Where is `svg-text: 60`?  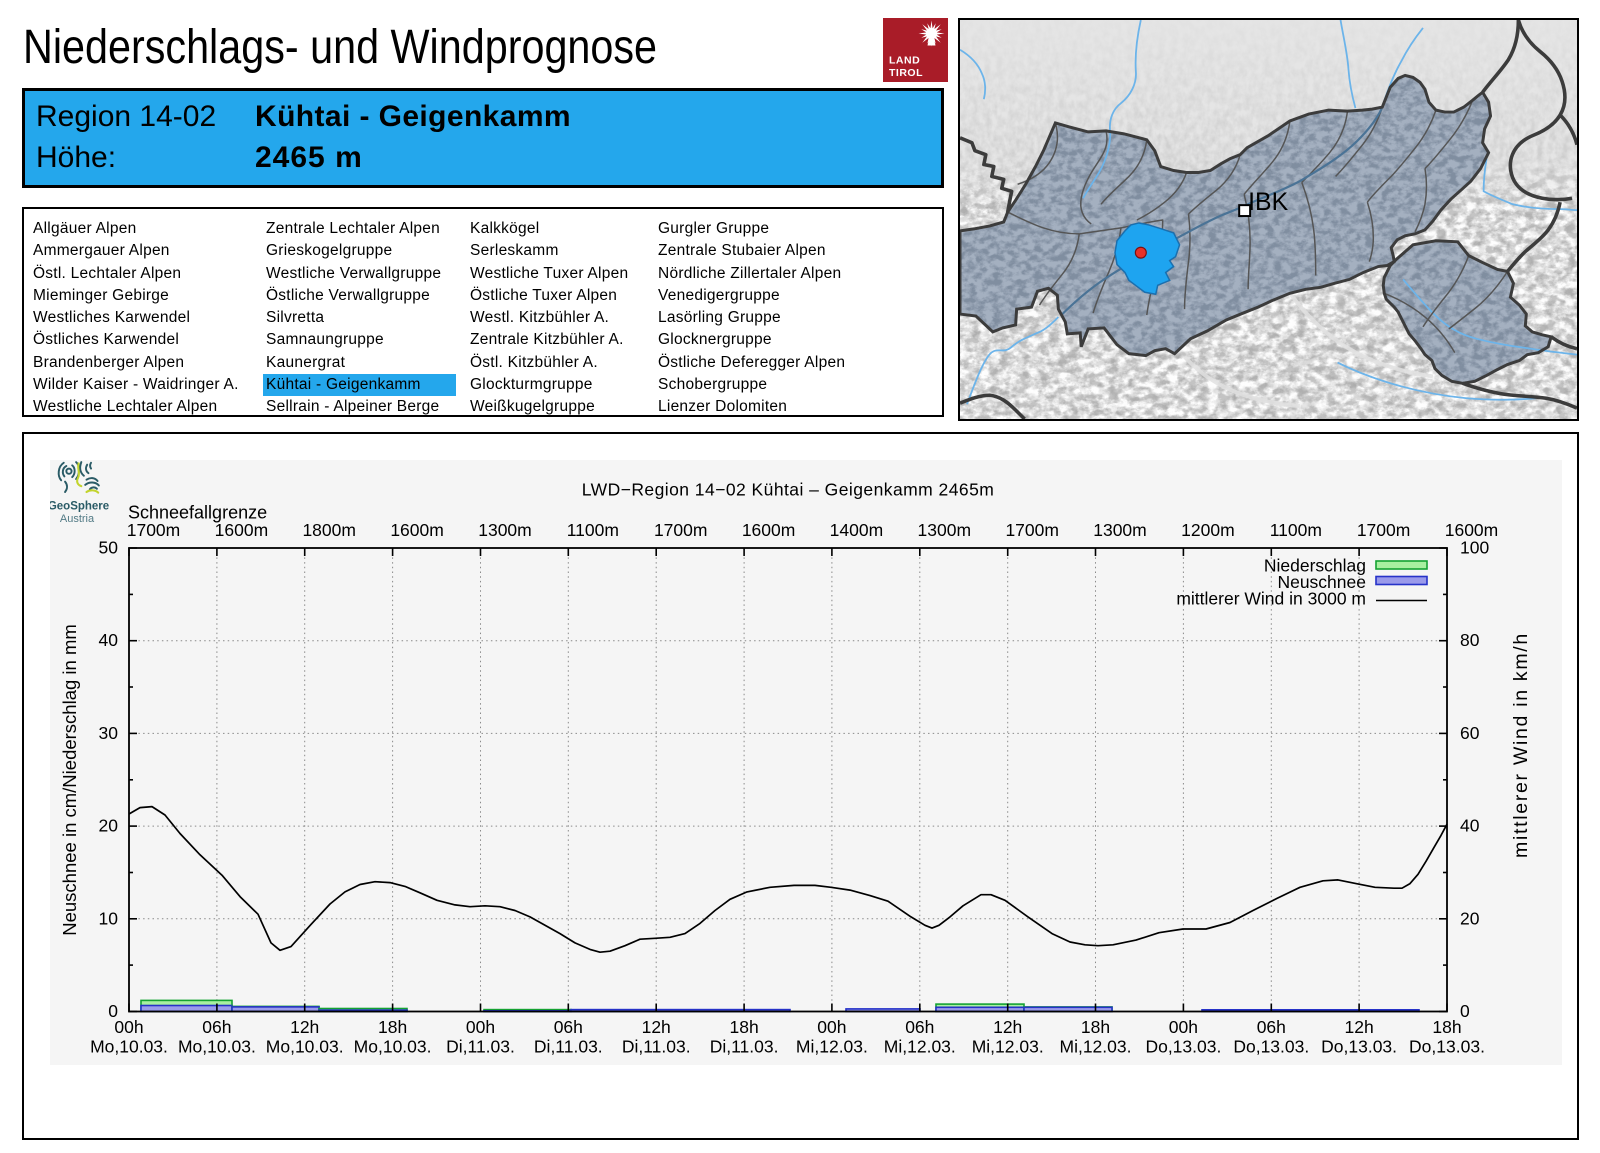
svg-text: 60 is located at coordinates (1470, 732).